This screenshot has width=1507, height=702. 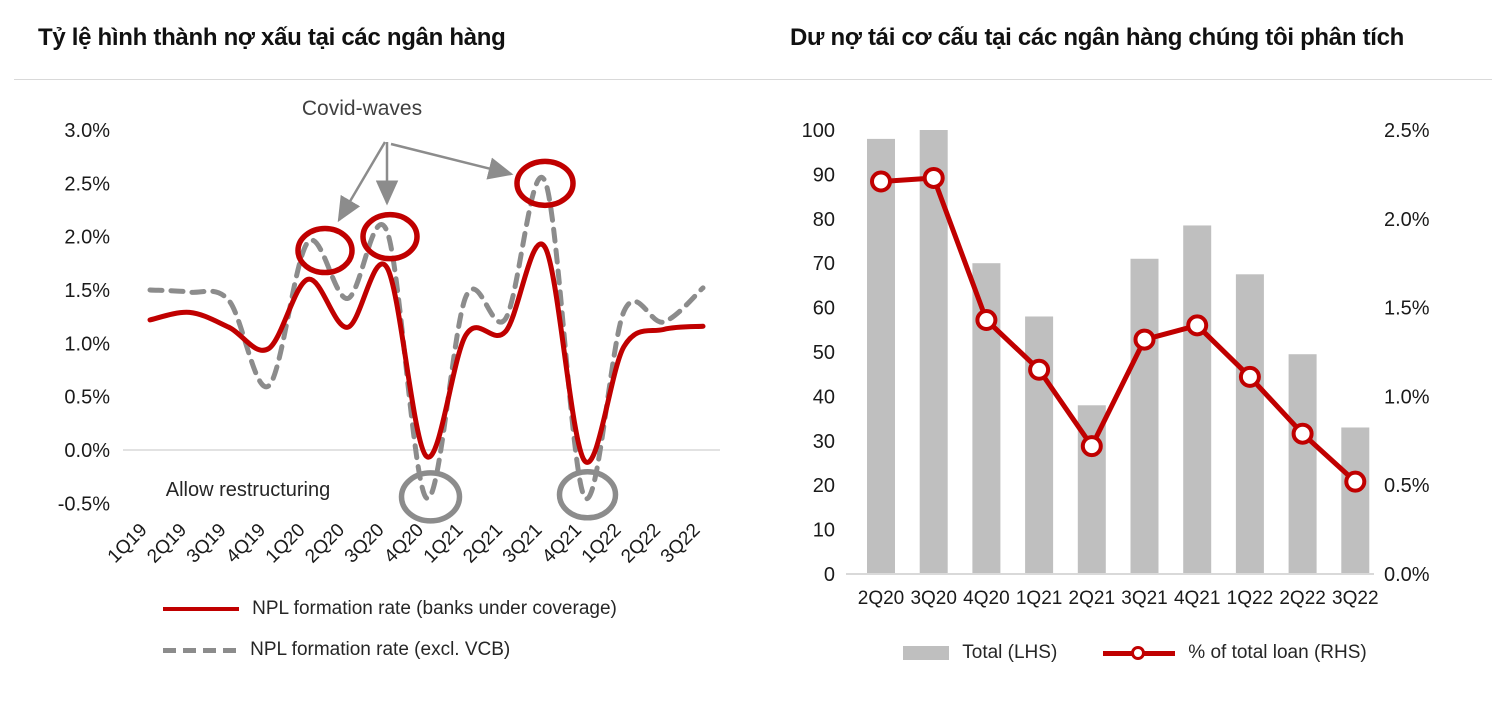 I want to click on left-chart-y-tick: 1.0%, so click(x=87, y=344).